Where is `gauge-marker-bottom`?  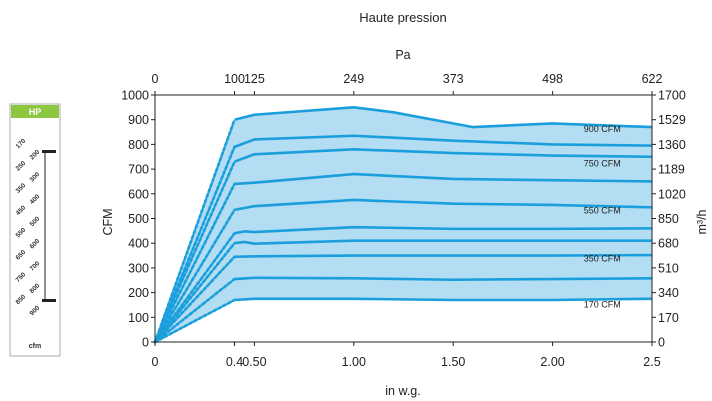 gauge-marker-bottom is located at coordinates (49, 300).